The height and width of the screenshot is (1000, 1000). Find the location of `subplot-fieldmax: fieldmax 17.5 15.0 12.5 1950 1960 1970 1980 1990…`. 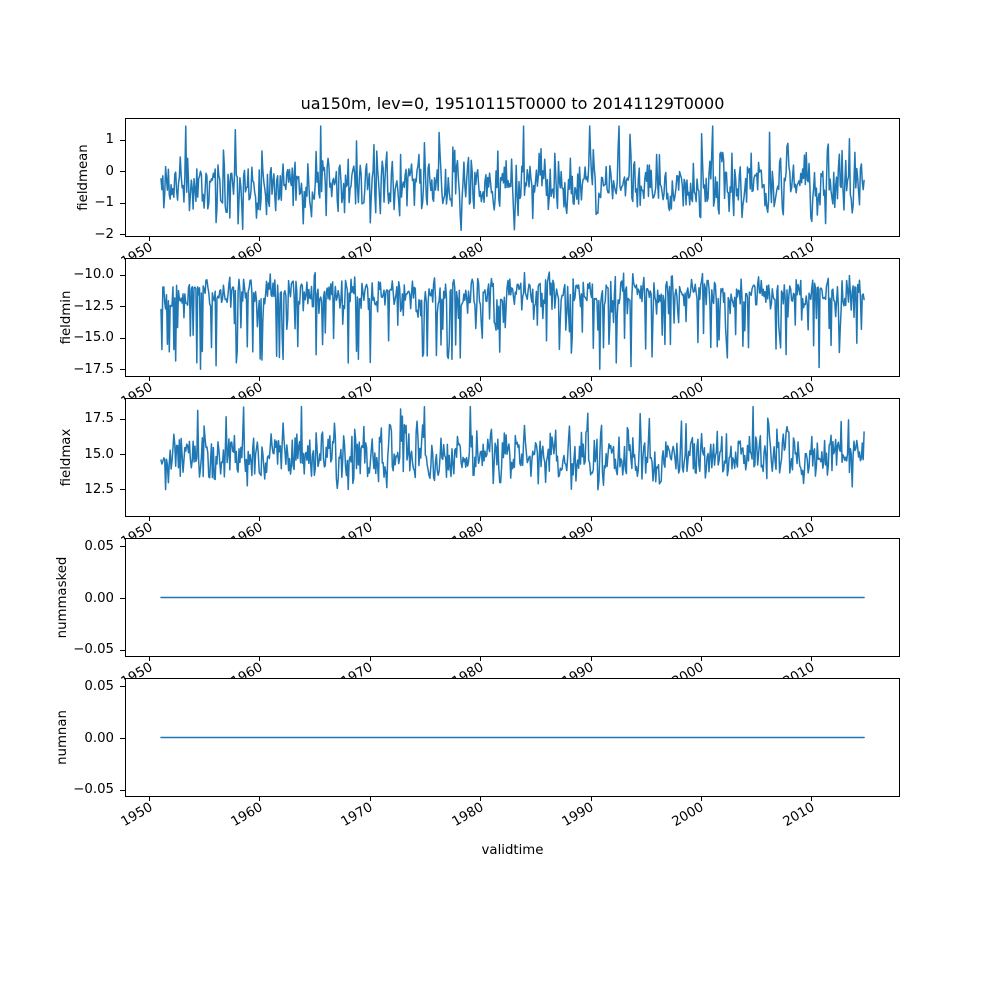

subplot-fieldmax: fieldmax 17.5 15.0 12.5 1950 1960 1970 1980 1990… is located at coordinates (479, 474).